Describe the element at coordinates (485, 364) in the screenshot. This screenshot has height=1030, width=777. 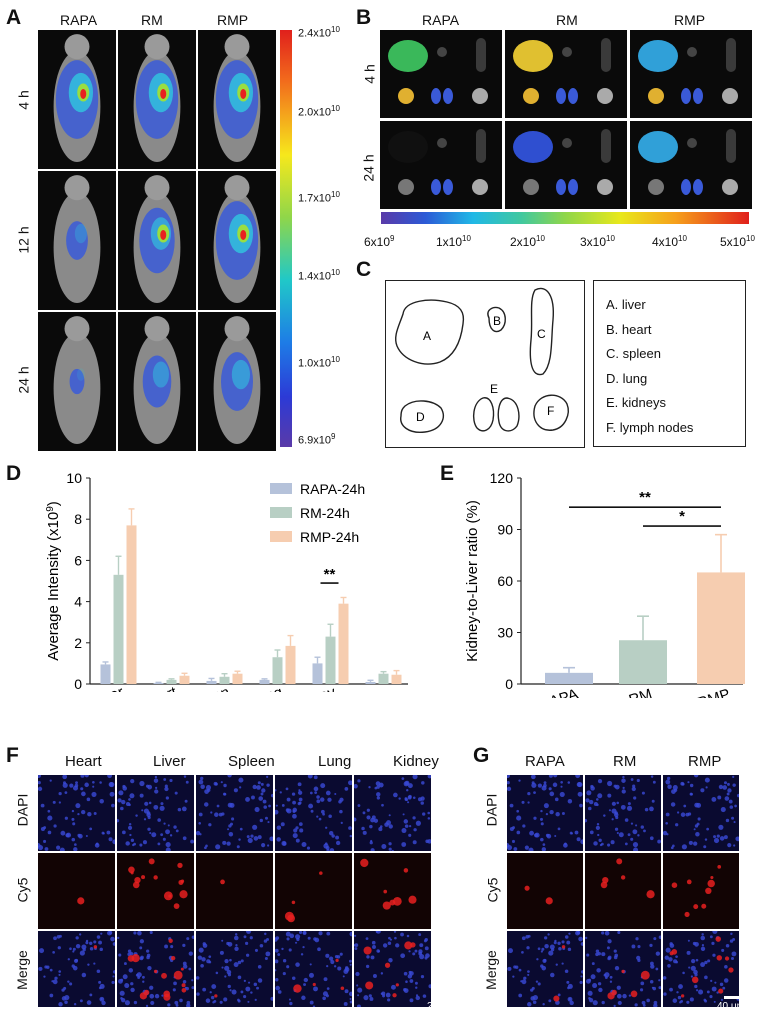
I see `panel-c-organ-diagram: A B C D E F` at that location.